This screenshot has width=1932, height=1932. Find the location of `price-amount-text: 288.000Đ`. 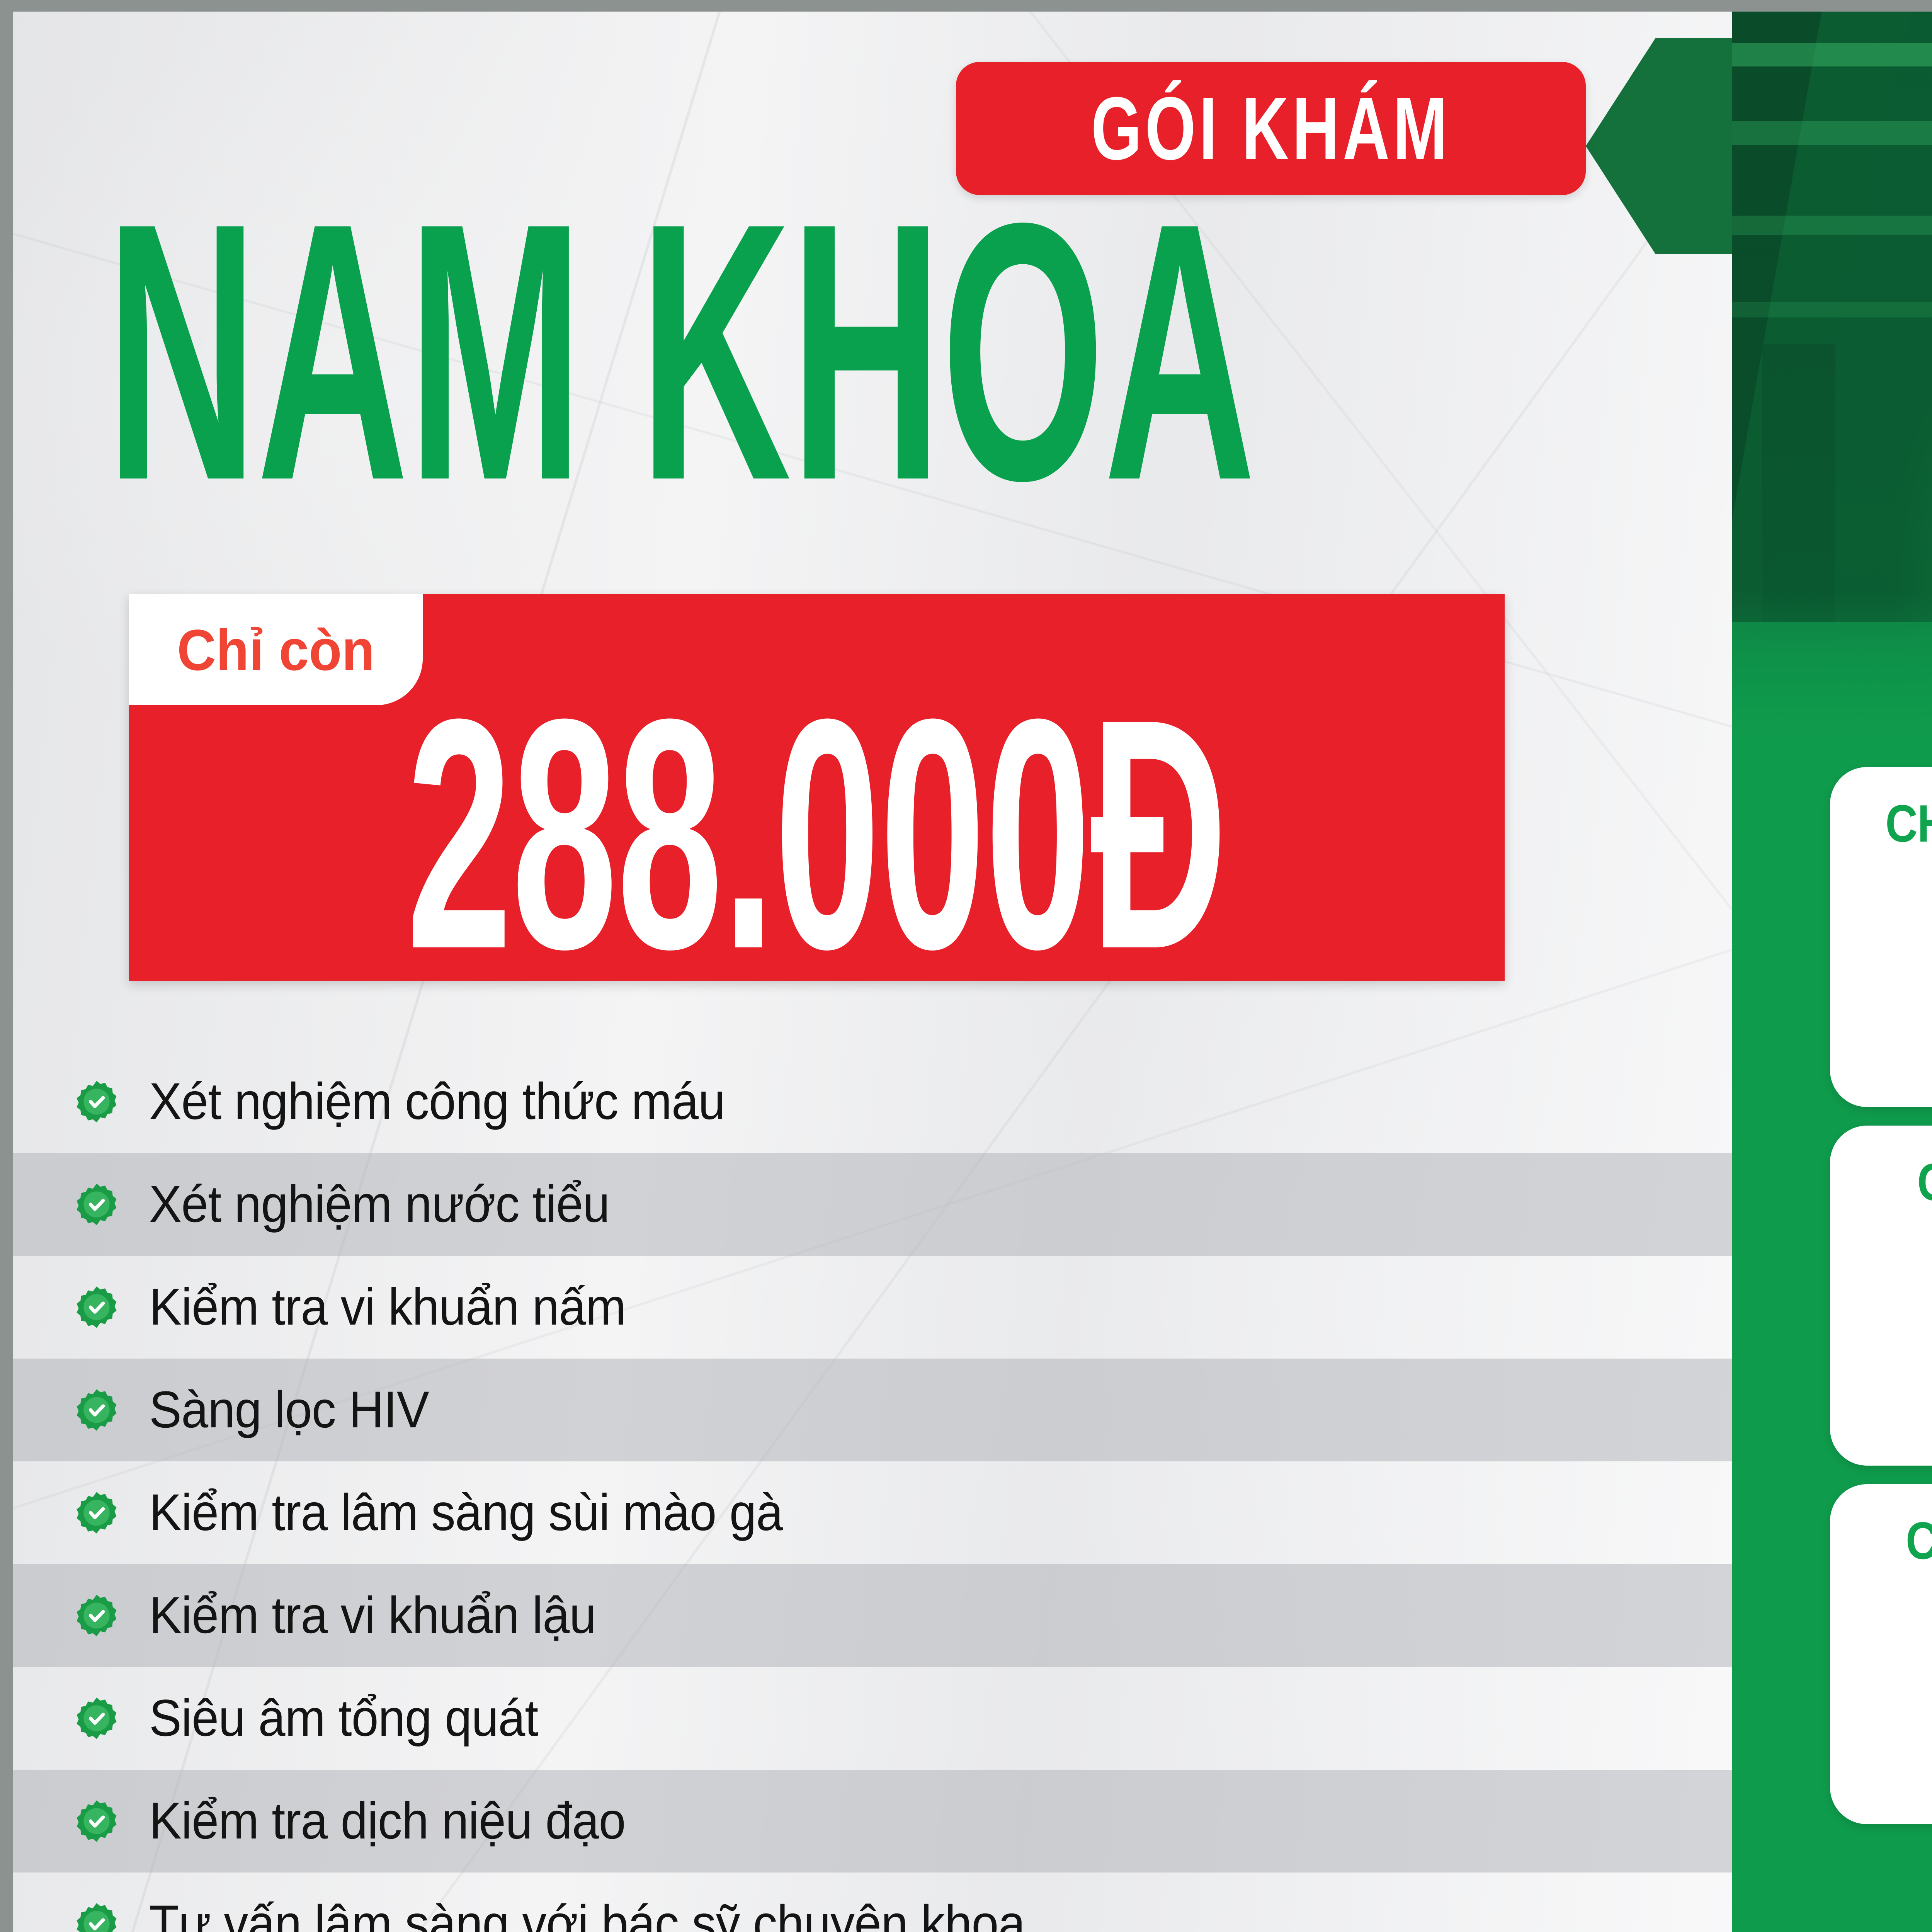

price-amount-text: 288.000Đ is located at coordinates (817, 834).